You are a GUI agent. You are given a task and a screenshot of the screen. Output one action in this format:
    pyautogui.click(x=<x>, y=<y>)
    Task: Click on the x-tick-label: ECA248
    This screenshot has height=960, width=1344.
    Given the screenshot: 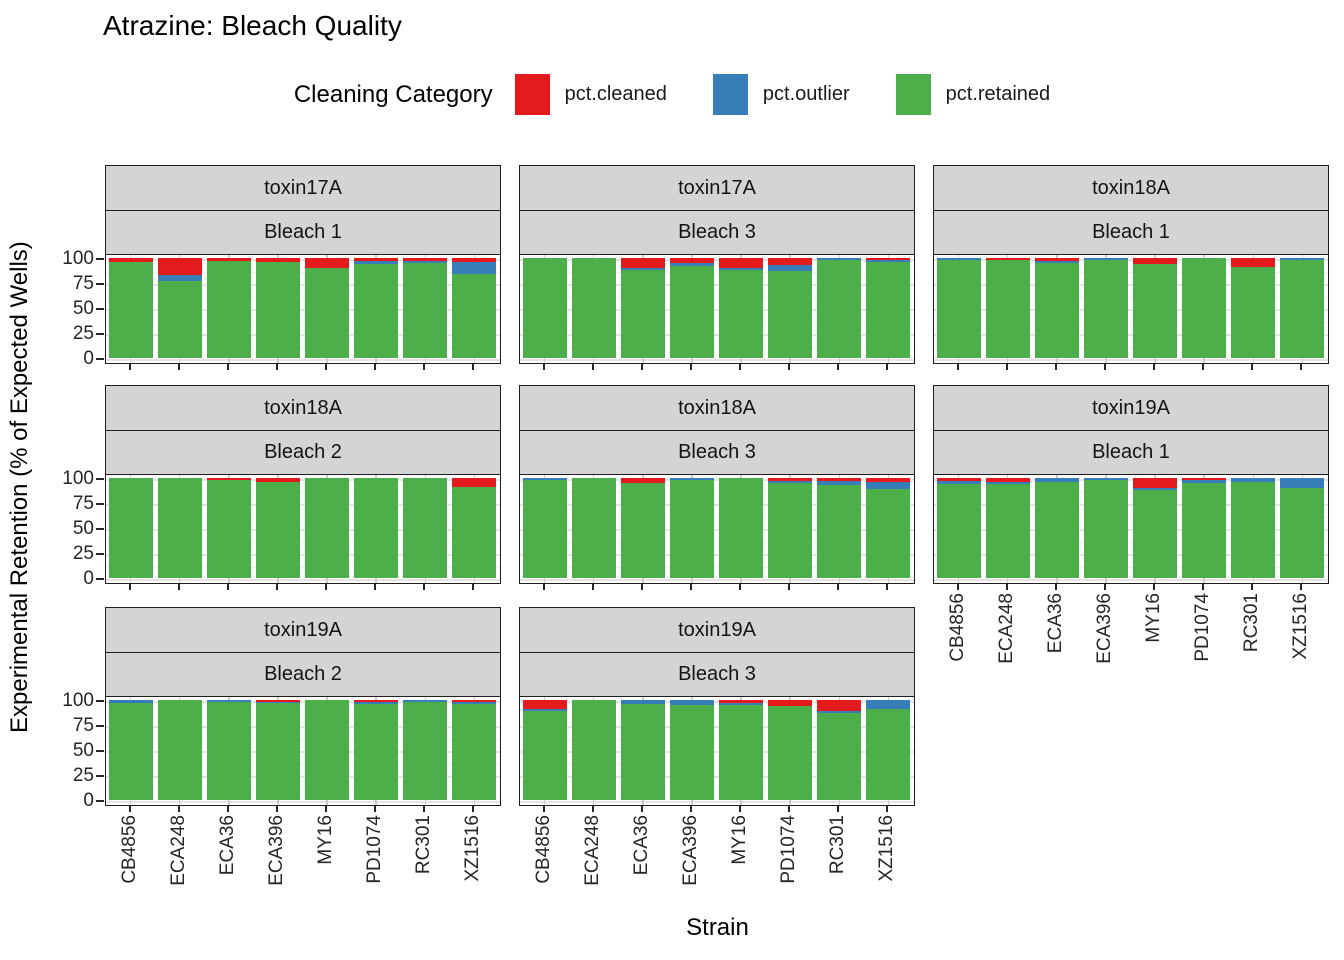 What is the action you would take?
    pyautogui.click(x=178, y=850)
    